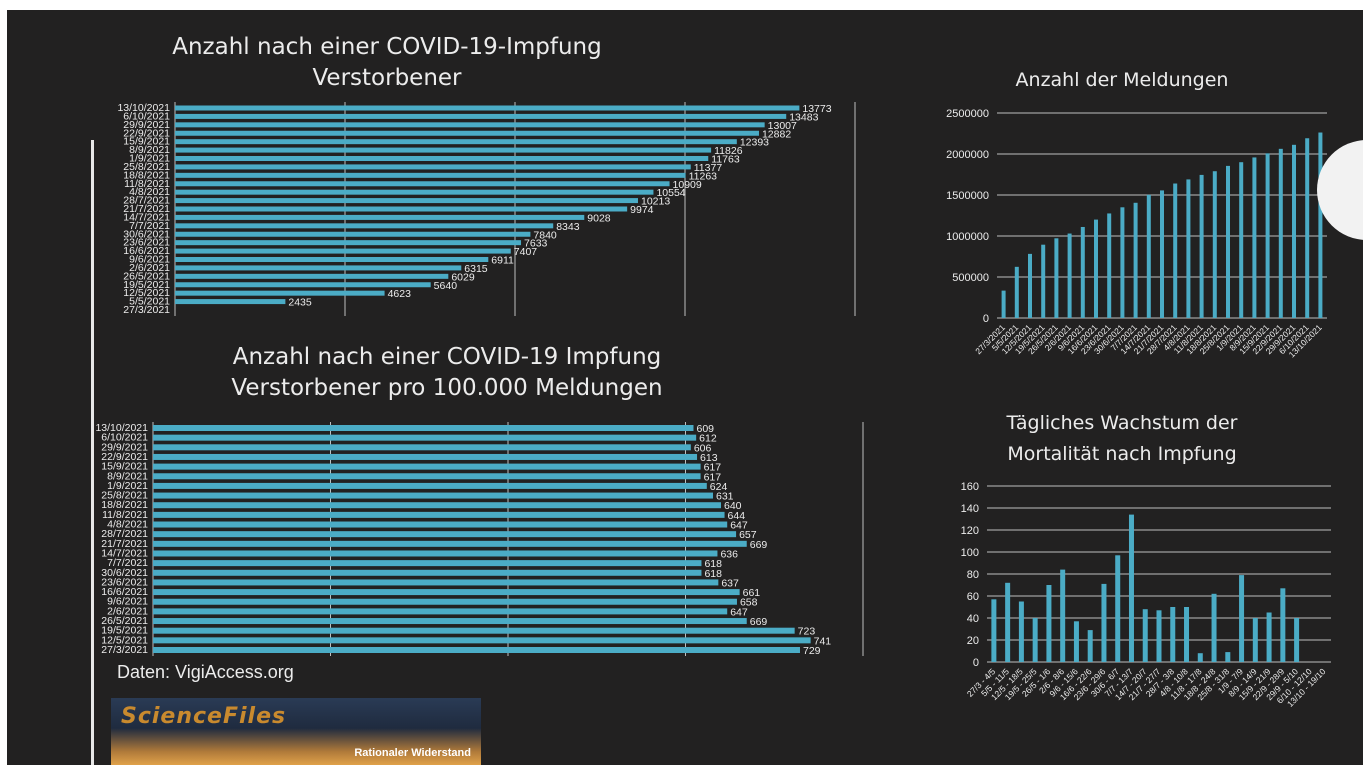 The image size is (1363, 765). I want to click on c3-ytick-label: 1000000, so click(967, 237).